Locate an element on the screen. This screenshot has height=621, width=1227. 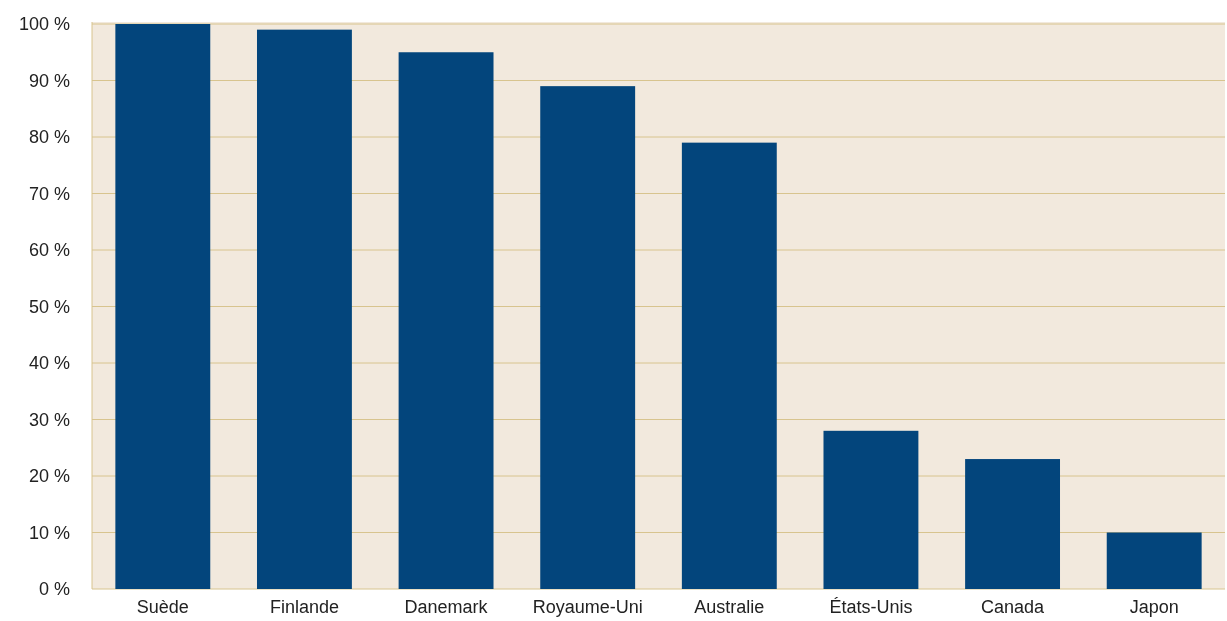
x-tick-label: Danemark is located at coordinates (446, 606).